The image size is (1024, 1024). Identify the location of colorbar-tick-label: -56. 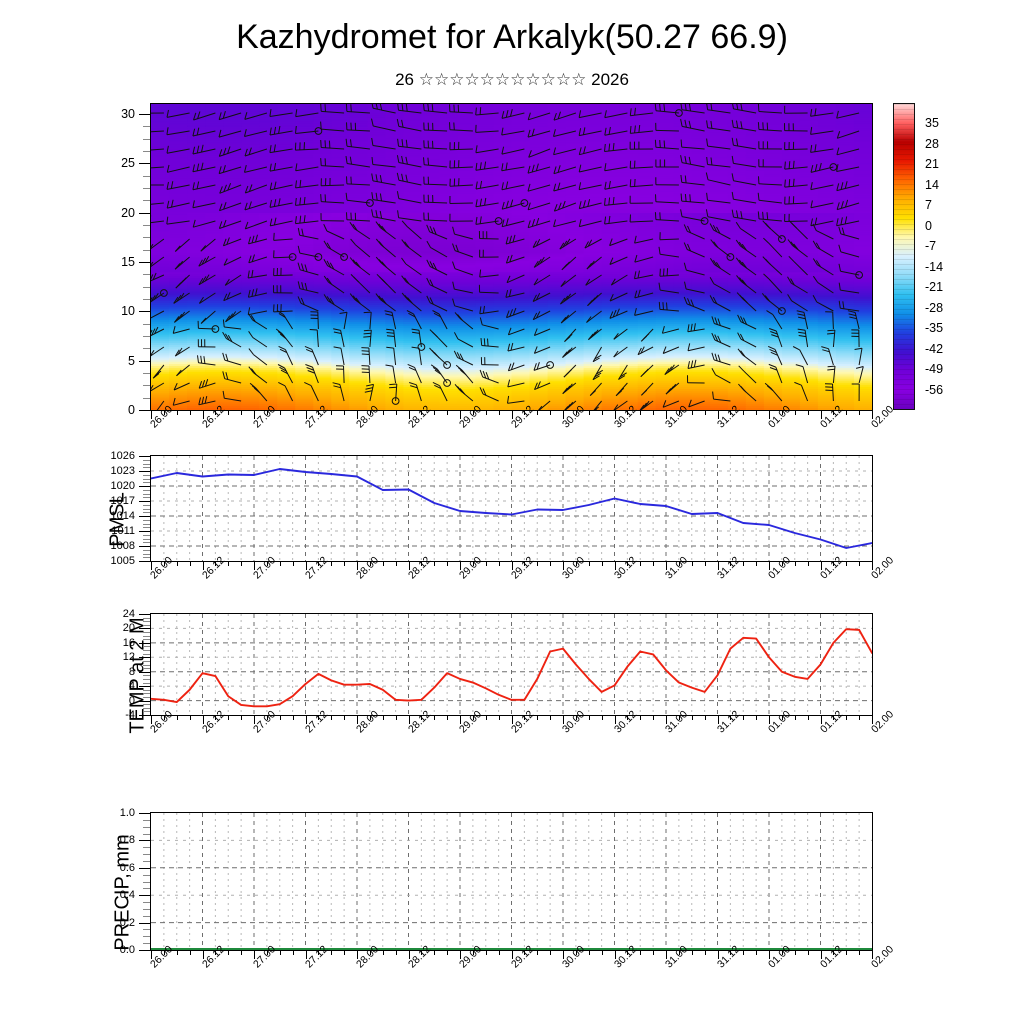
(934, 389).